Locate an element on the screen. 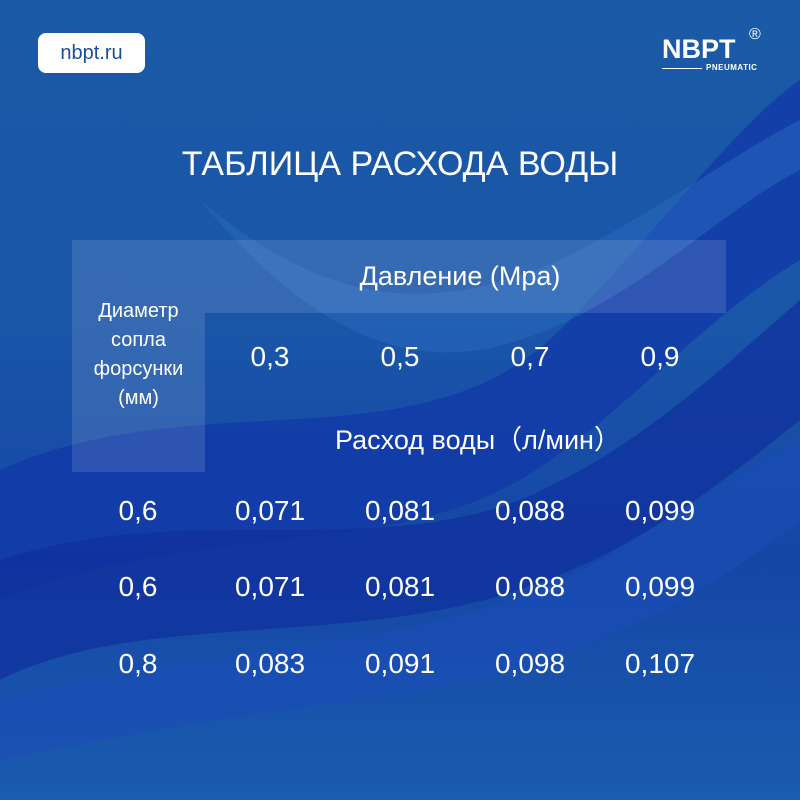  pressure-value: 0,5 is located at coordinates (400, 356).